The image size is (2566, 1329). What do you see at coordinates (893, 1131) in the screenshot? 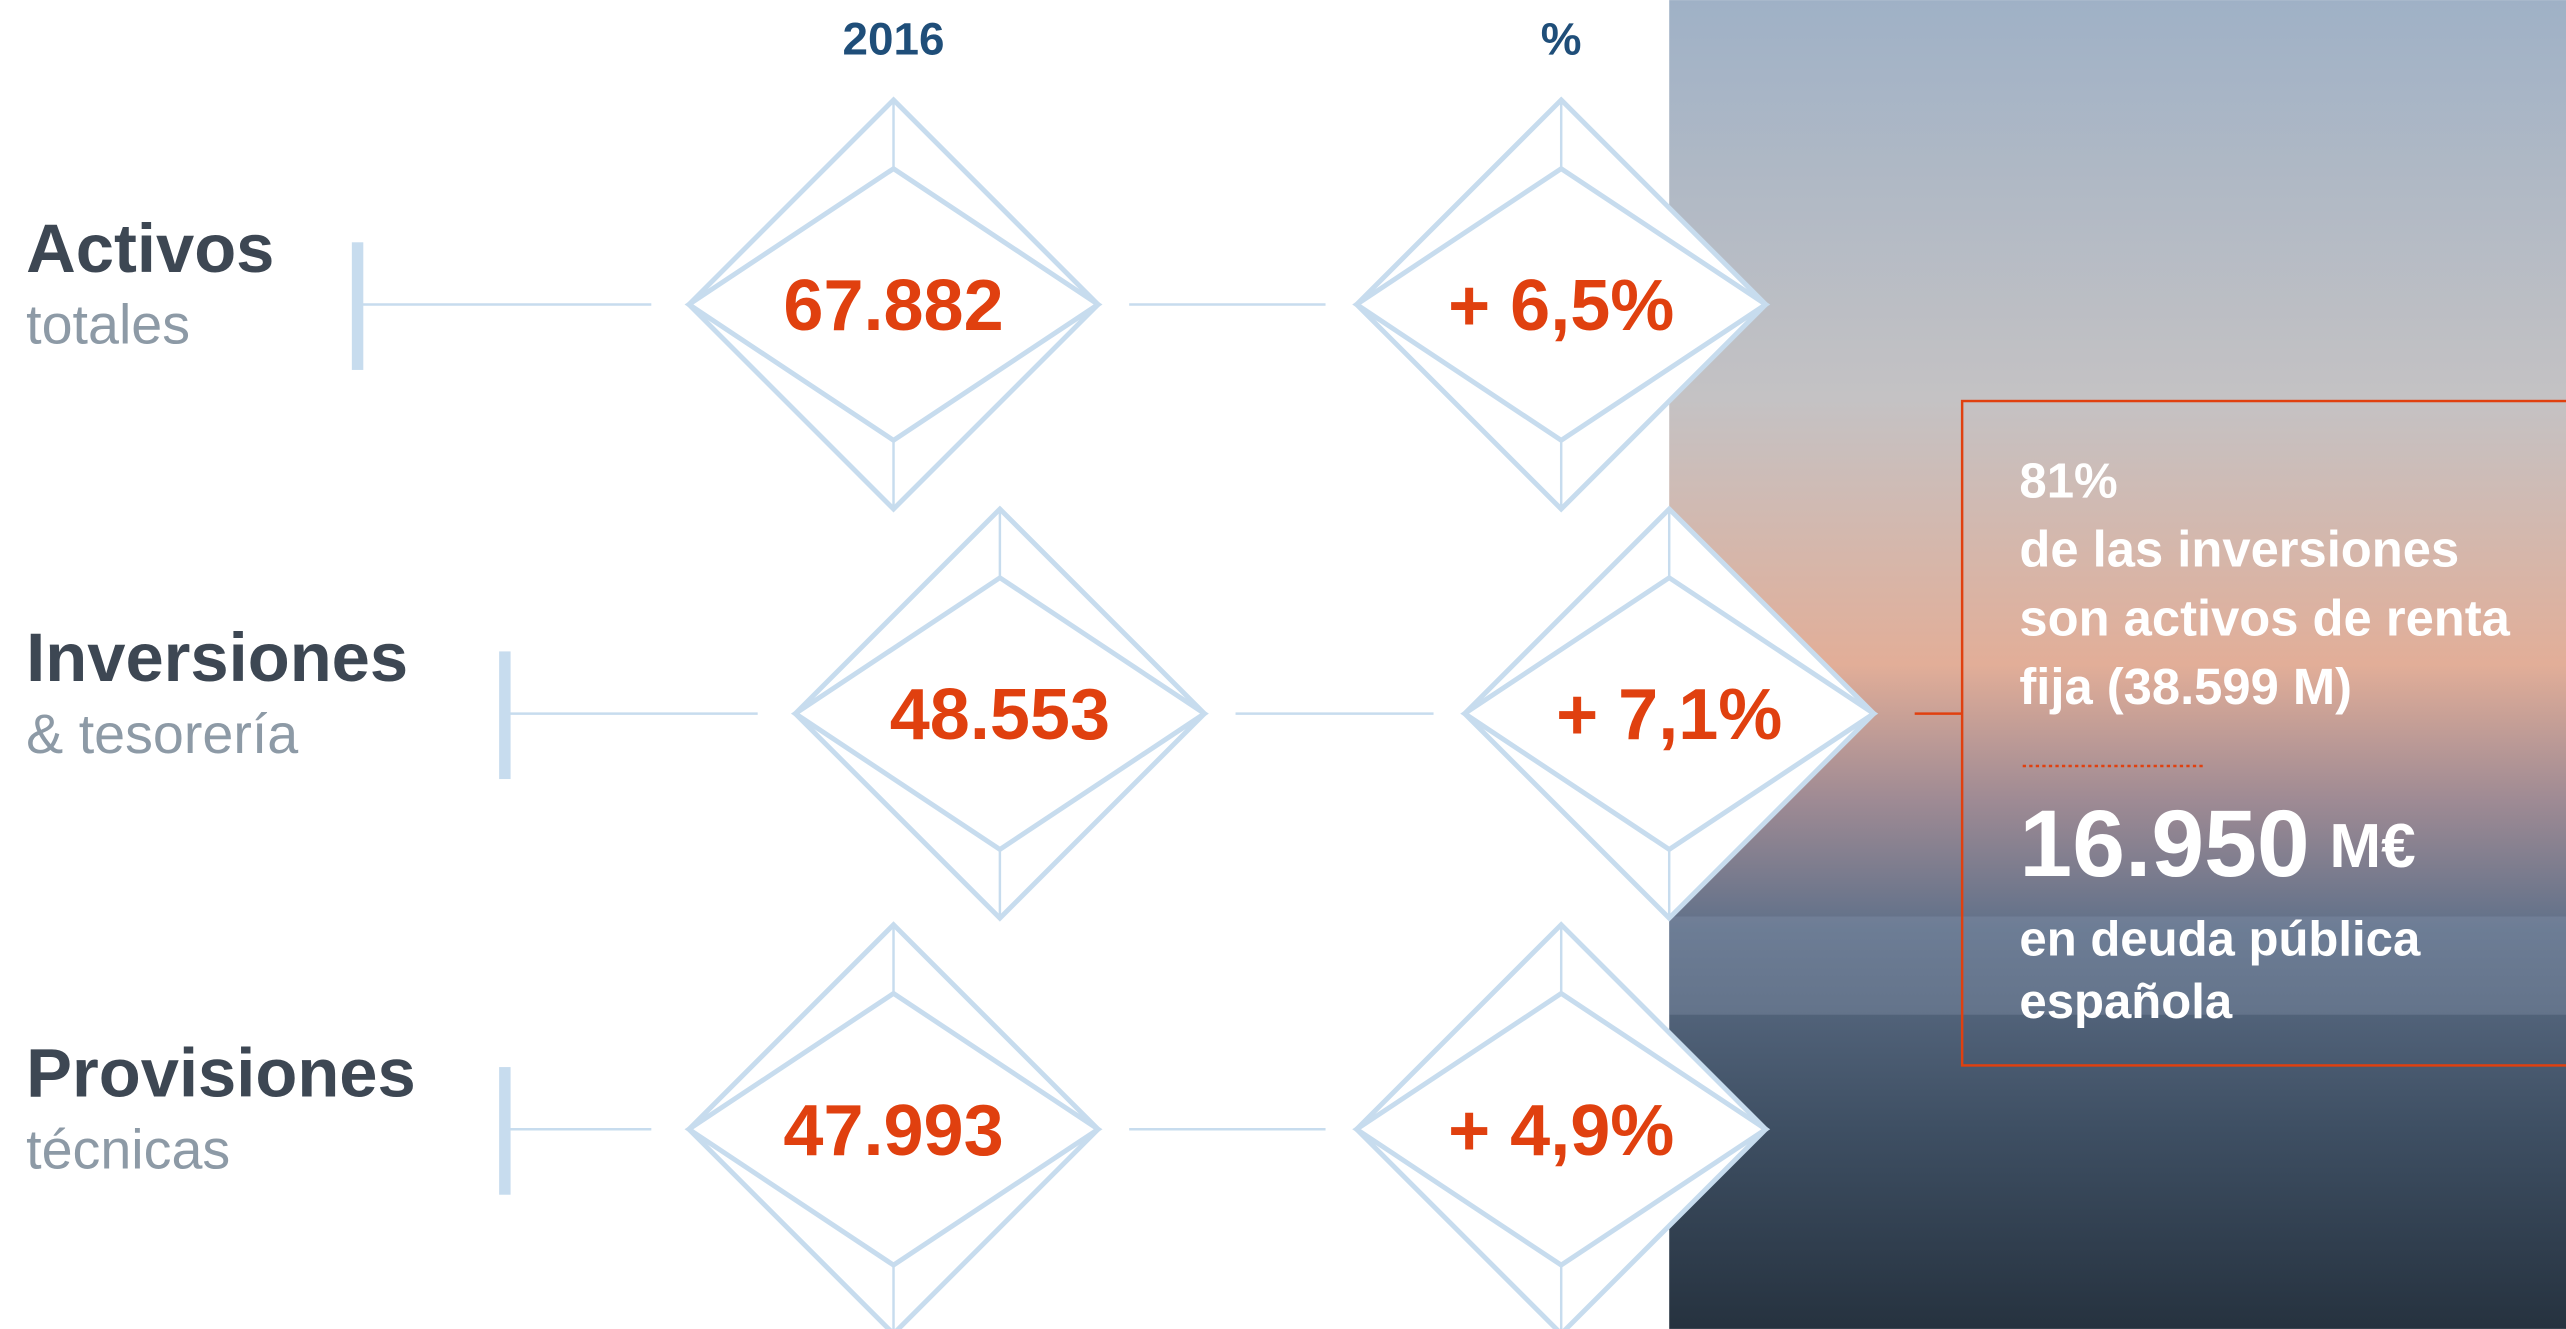
I see `row-value: 47.993` at bounding box center [893, 1131].